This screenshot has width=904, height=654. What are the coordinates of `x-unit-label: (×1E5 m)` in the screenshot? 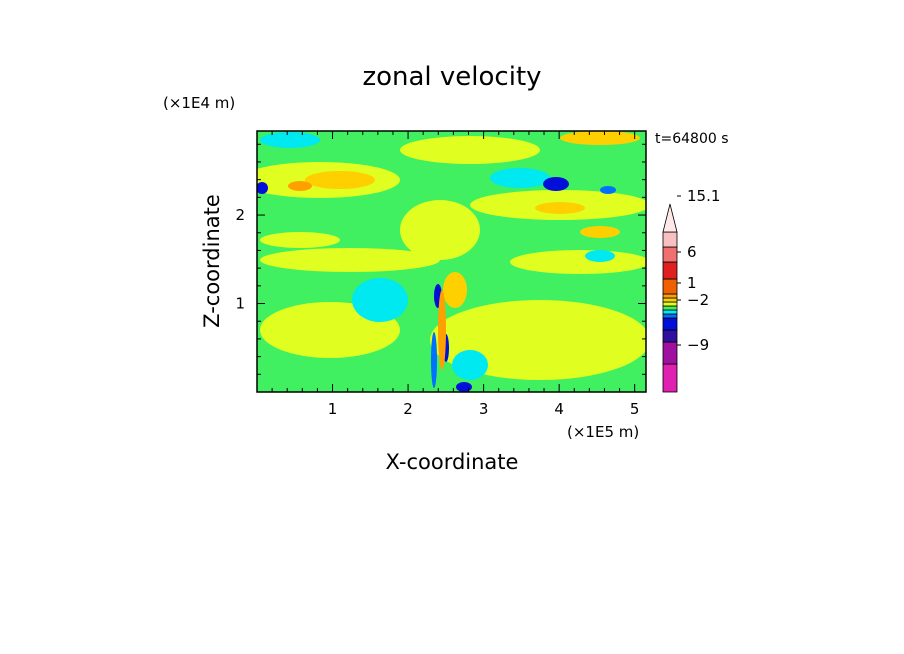 It's located at (603, 432).